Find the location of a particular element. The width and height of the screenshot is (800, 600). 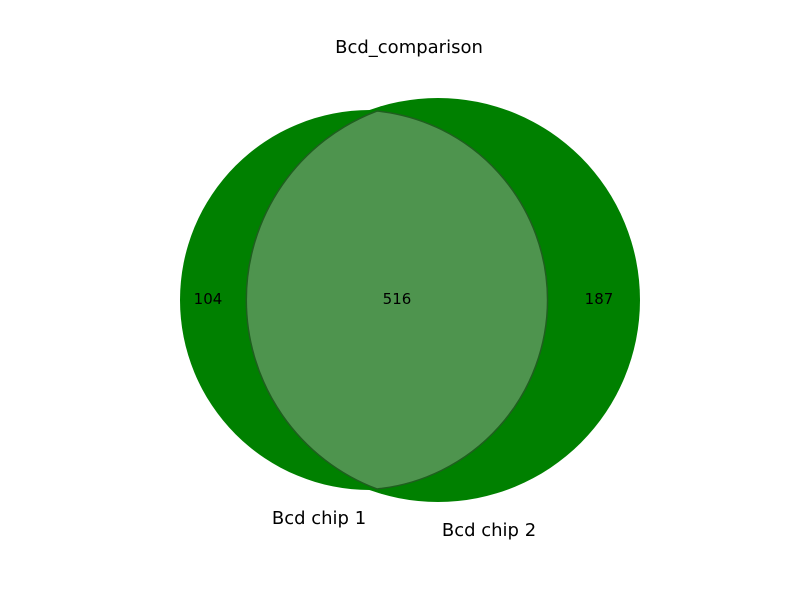

set-b-only-count: 187 is located at coordinates (599, 299).